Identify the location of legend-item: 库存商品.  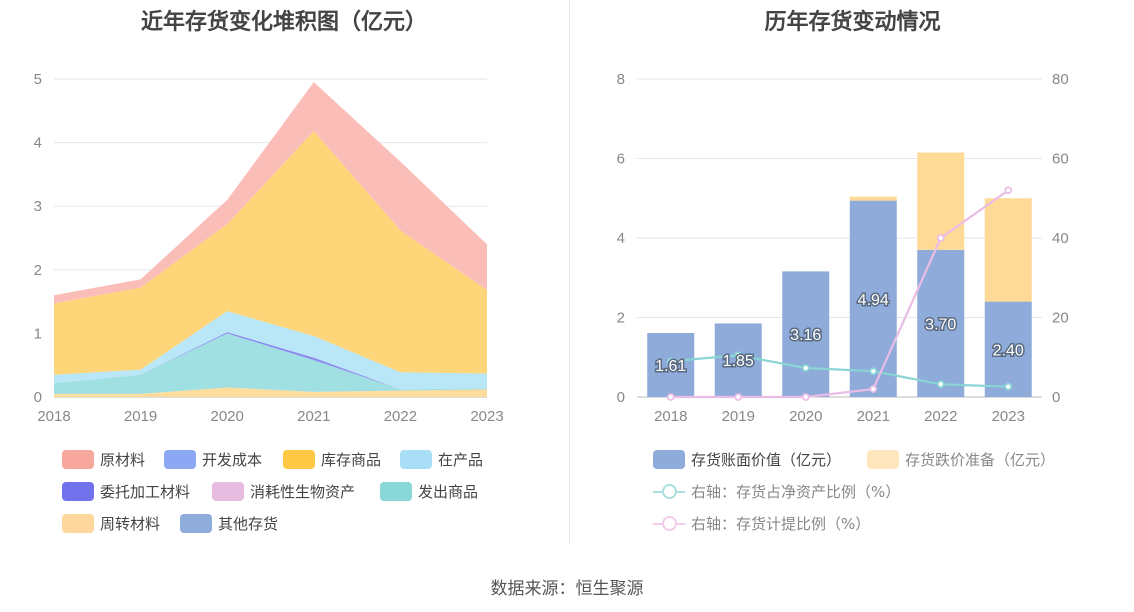
(332, 459).